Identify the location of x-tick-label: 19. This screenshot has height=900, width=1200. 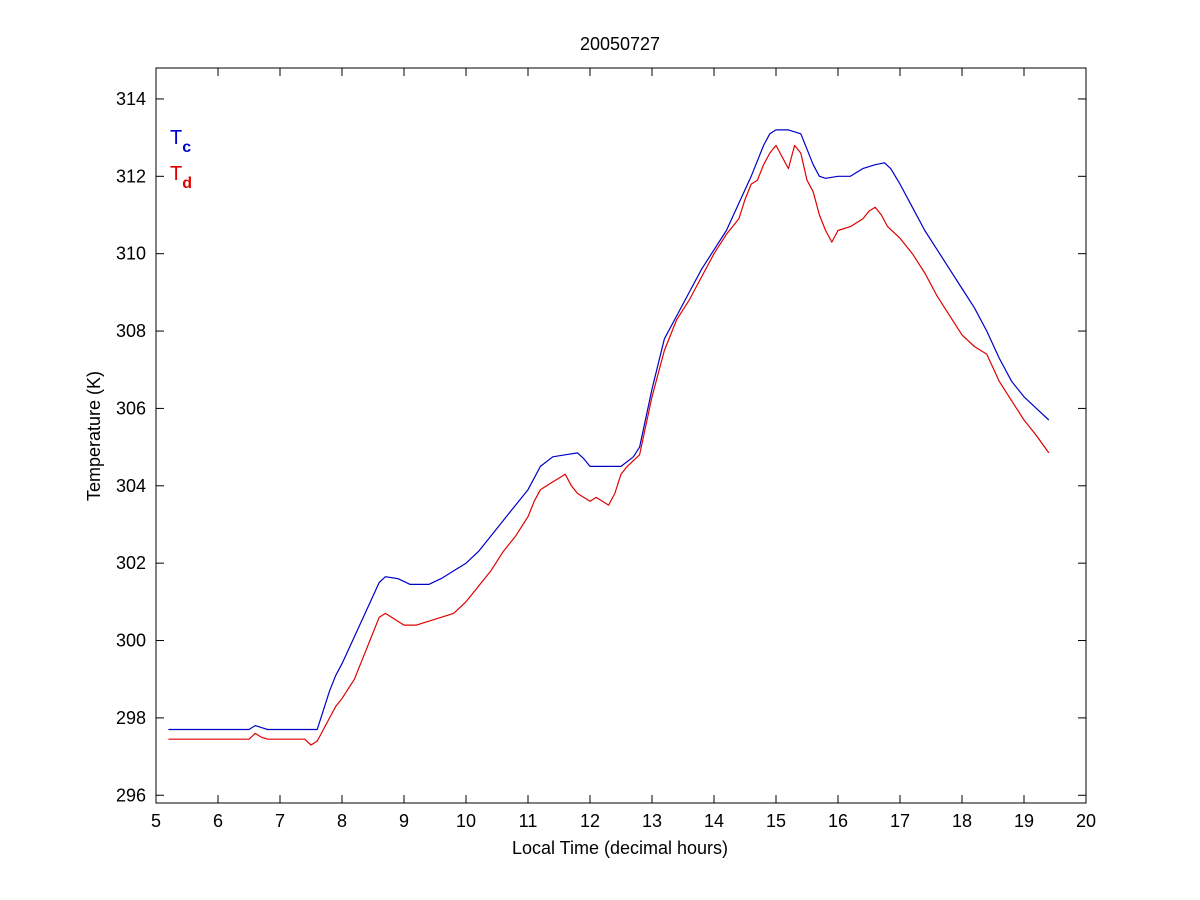
(1024, 821).